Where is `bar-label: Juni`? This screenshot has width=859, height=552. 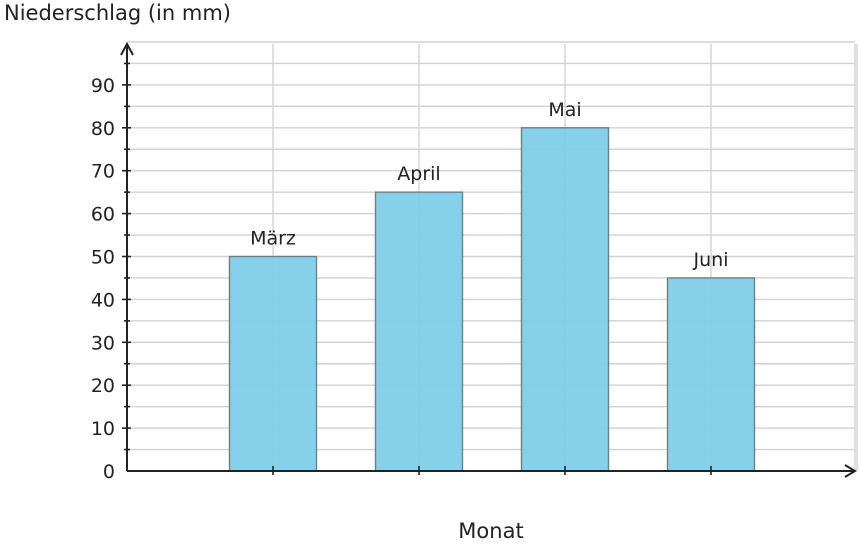
bar-label: Juni is located at coordinates (711, 260).